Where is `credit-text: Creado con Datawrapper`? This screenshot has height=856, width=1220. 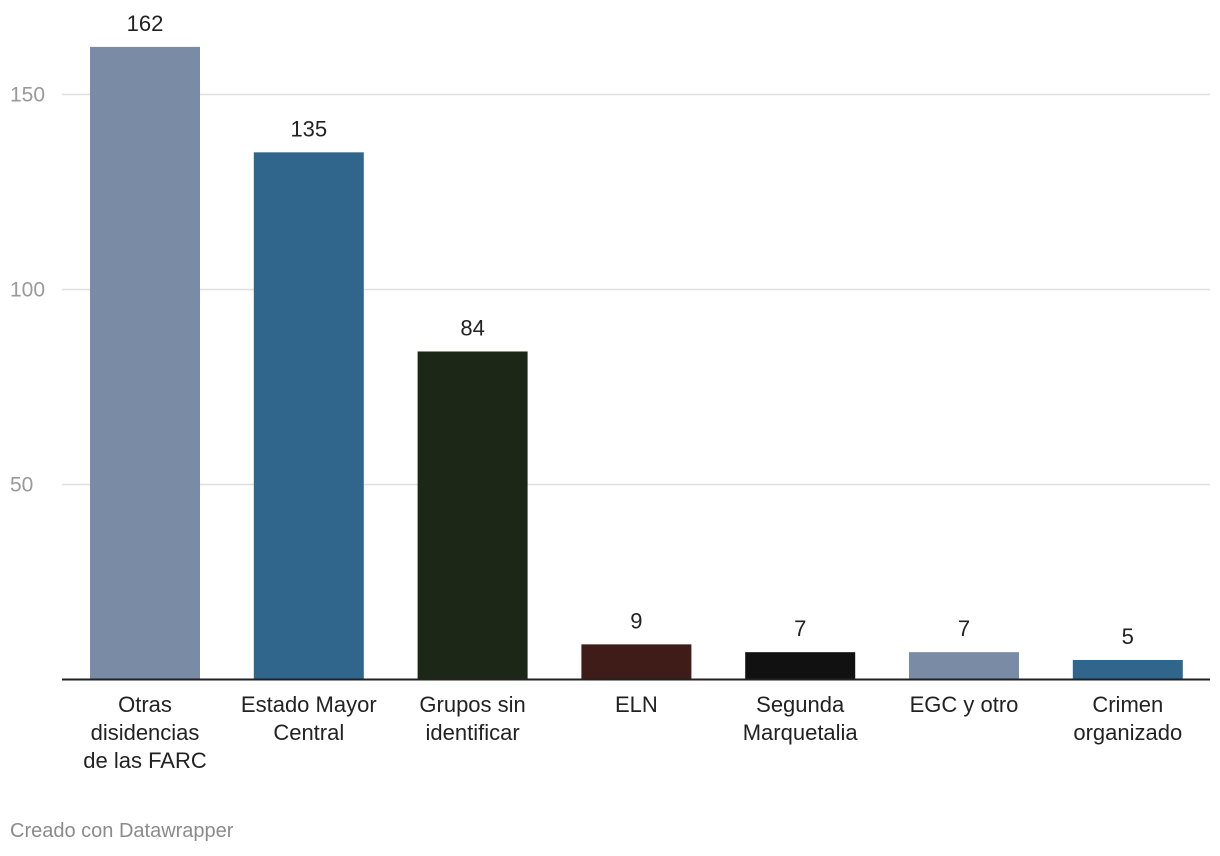 credit-text: Creado con Datawrapper is located at coordinates (122, 831).